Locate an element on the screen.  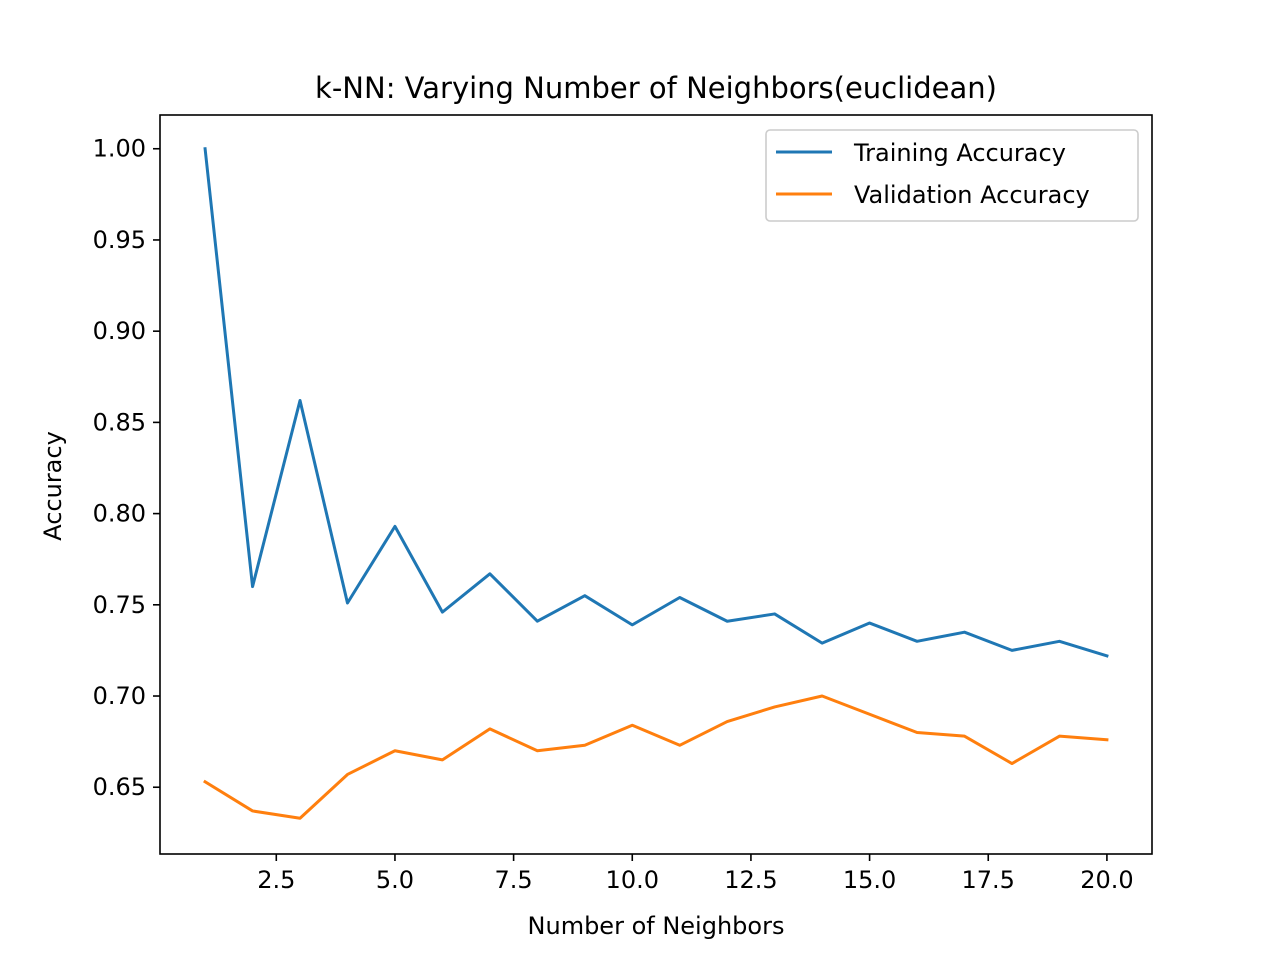
y-tick-label: 0.65 is located at coordinates (119, 787).